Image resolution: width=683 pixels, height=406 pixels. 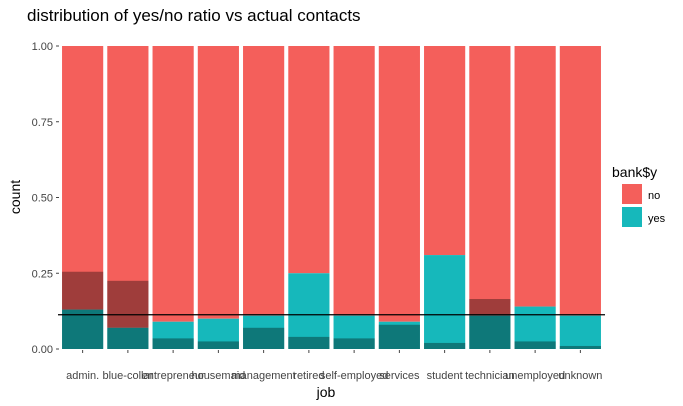 I want to click on x-tick-label: services, so click(x=399, y=376).